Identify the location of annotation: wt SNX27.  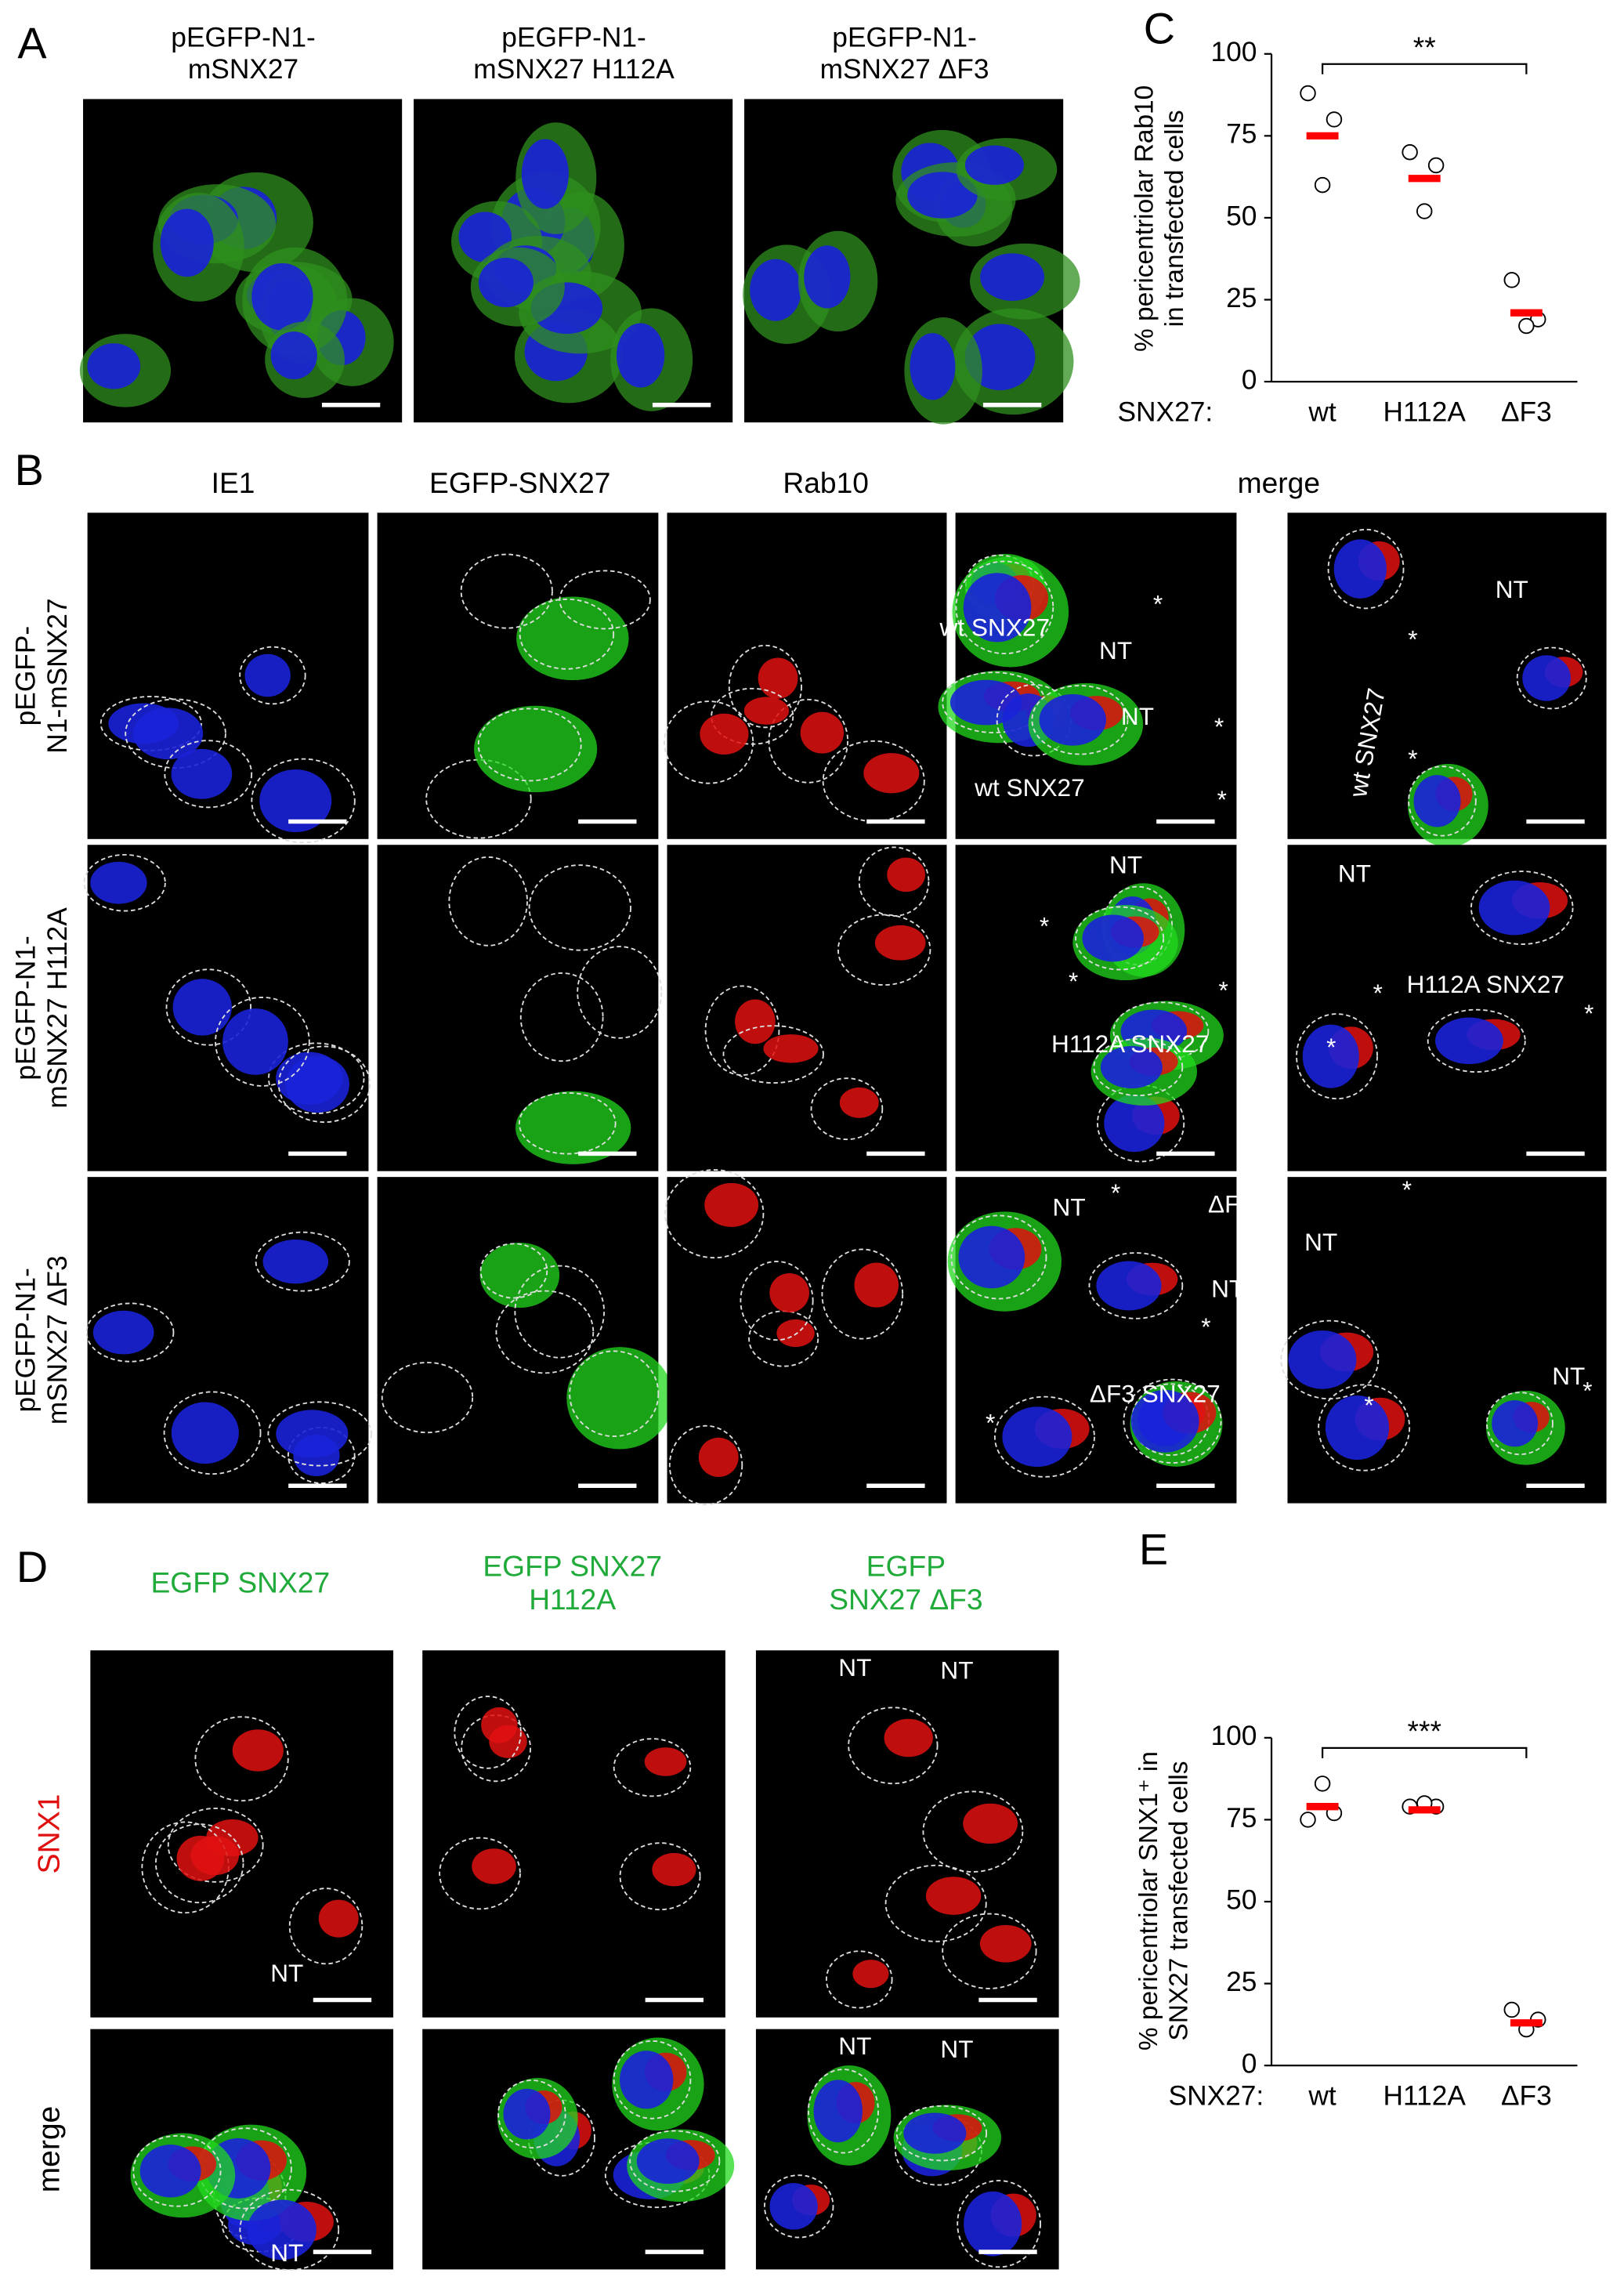
(994, 627).